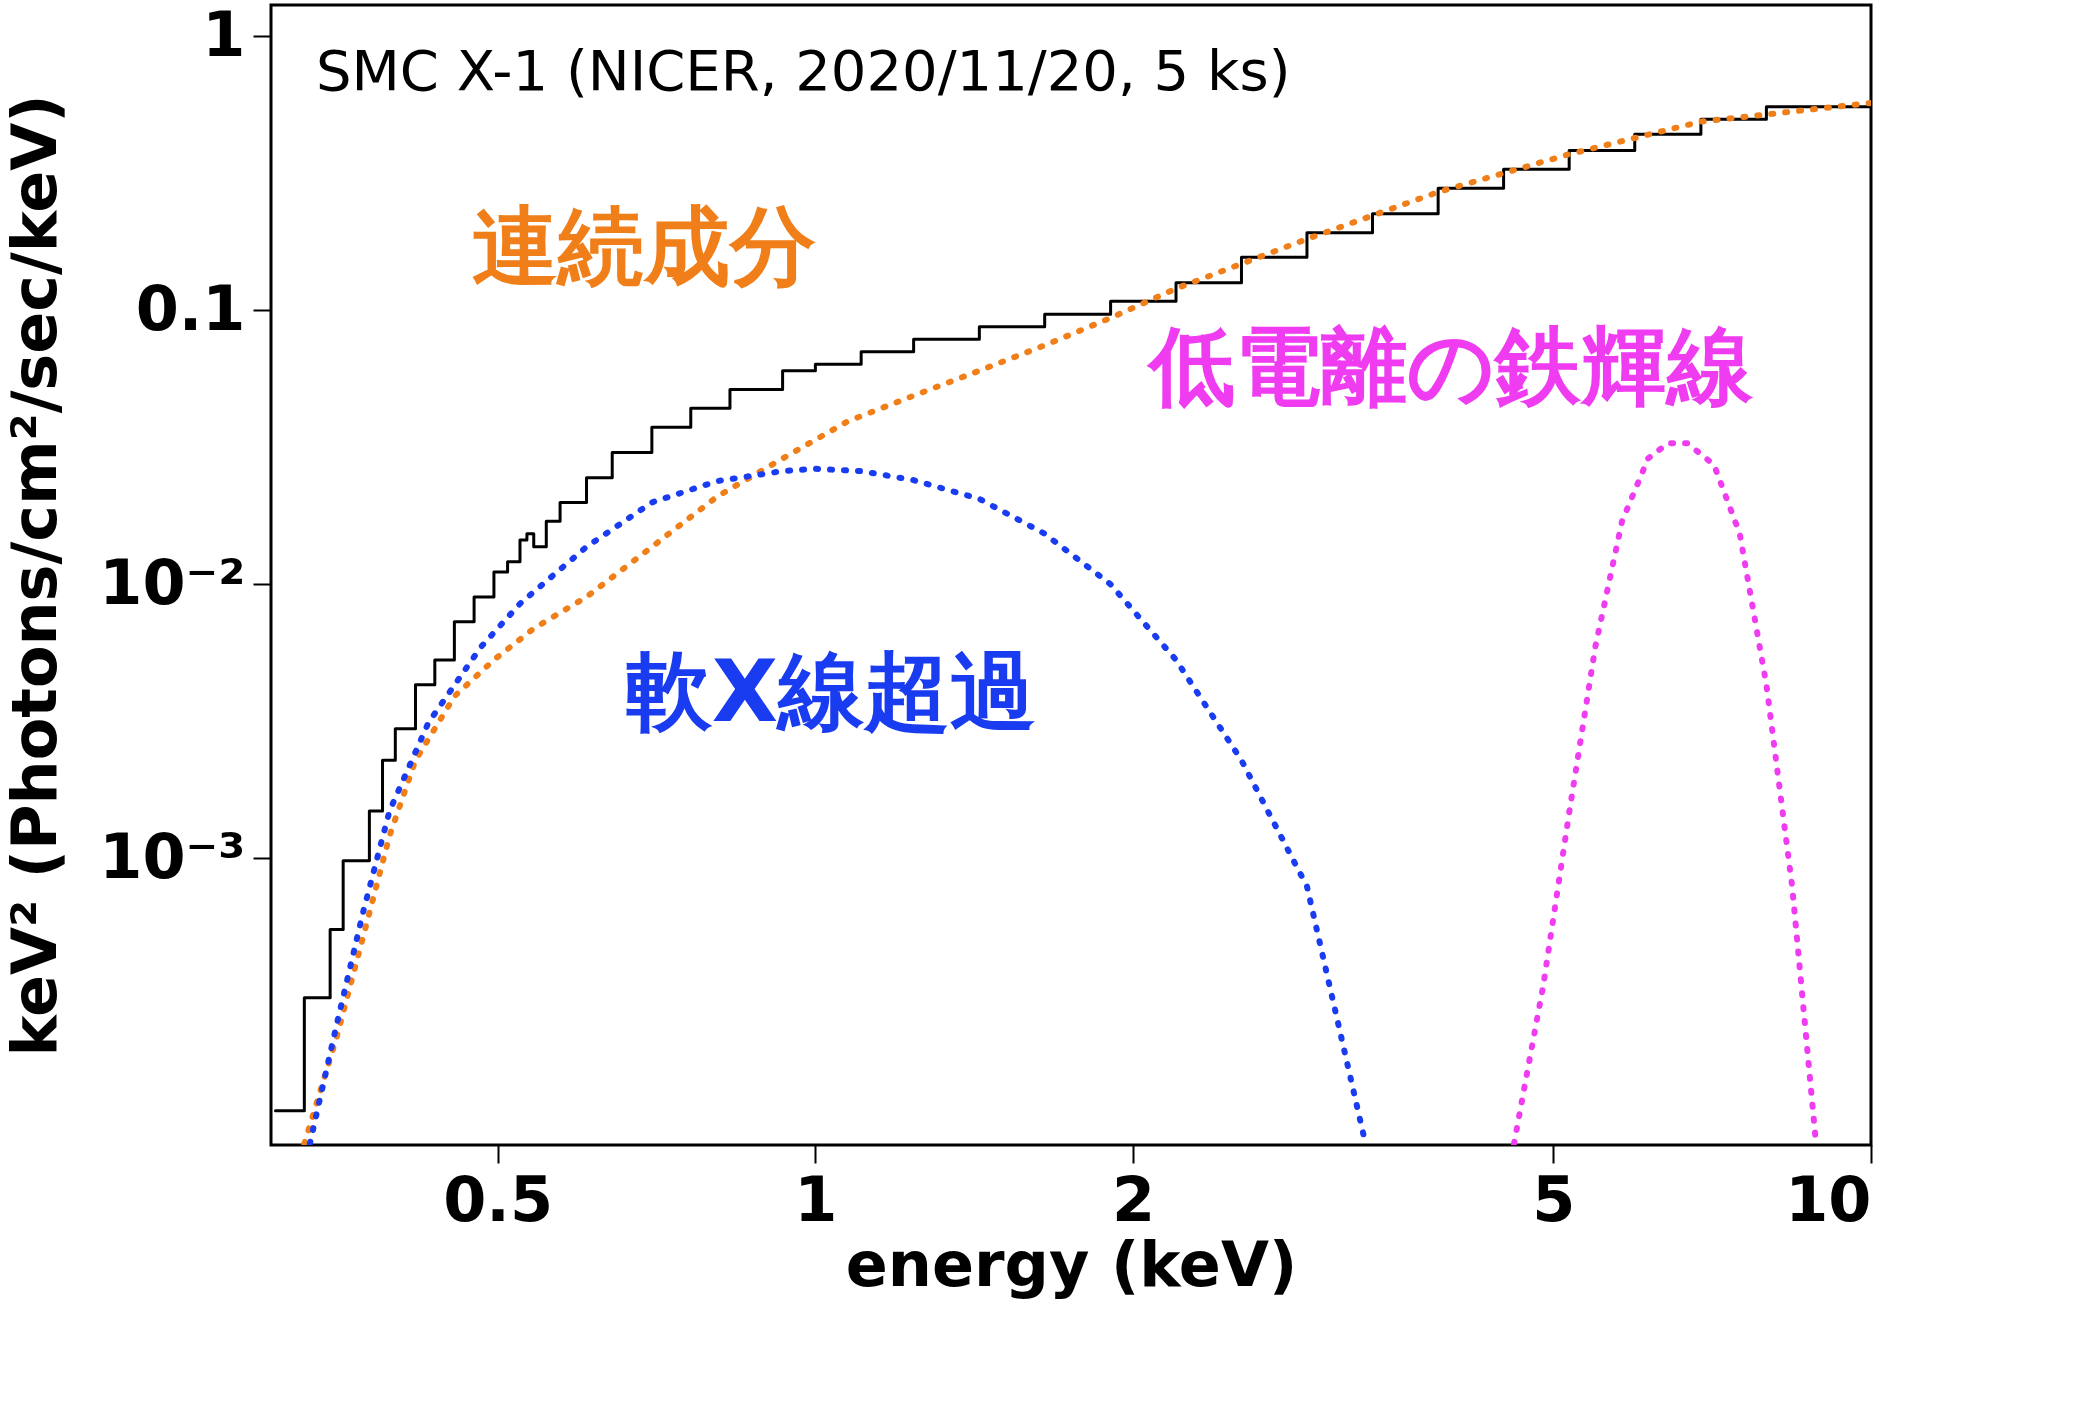 This screenshot has width=2073, height=1412. Describe the element at coordinates (1450, 366) in the screenshot. I see `series-label: 低電離の鉄輝線` at that location.